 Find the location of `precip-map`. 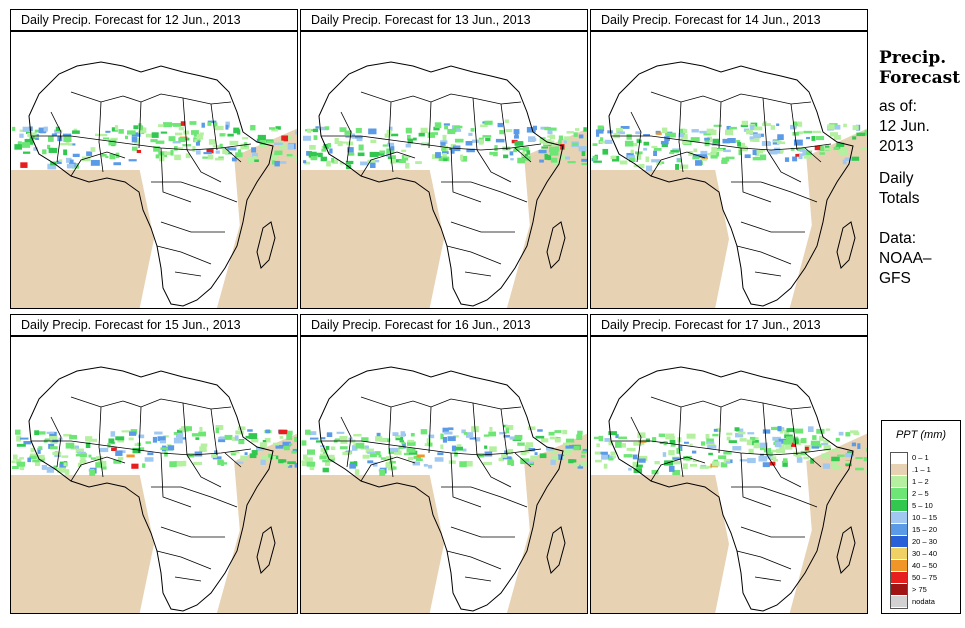

precip-map is located at coordinates (729, 170).